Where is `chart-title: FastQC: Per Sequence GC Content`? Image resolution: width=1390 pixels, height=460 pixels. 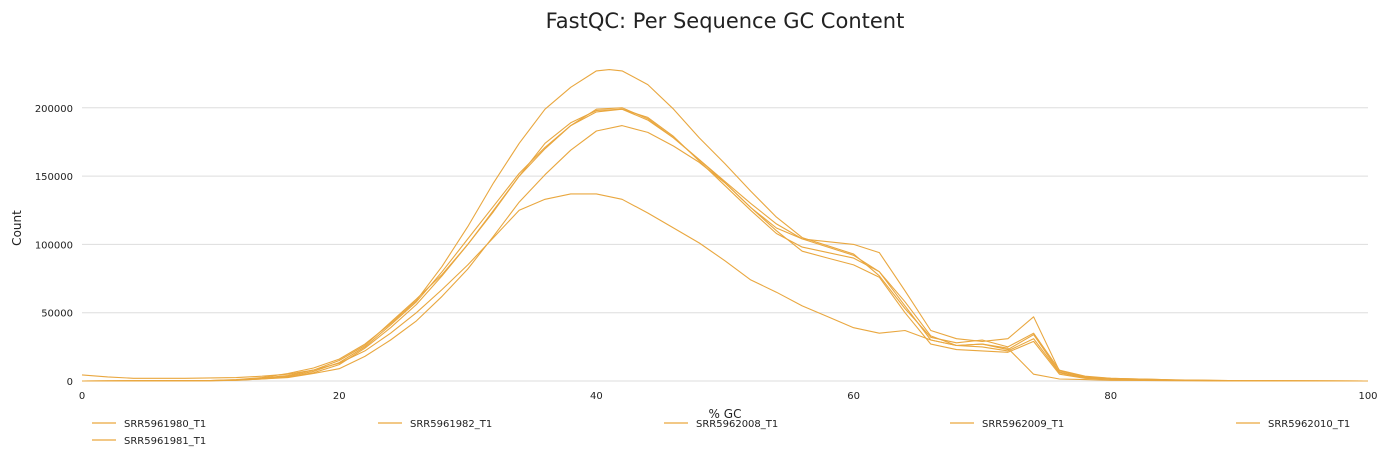 chart-title: FastQC: Per Sequence GC Content is located at coordinates (725, 21).